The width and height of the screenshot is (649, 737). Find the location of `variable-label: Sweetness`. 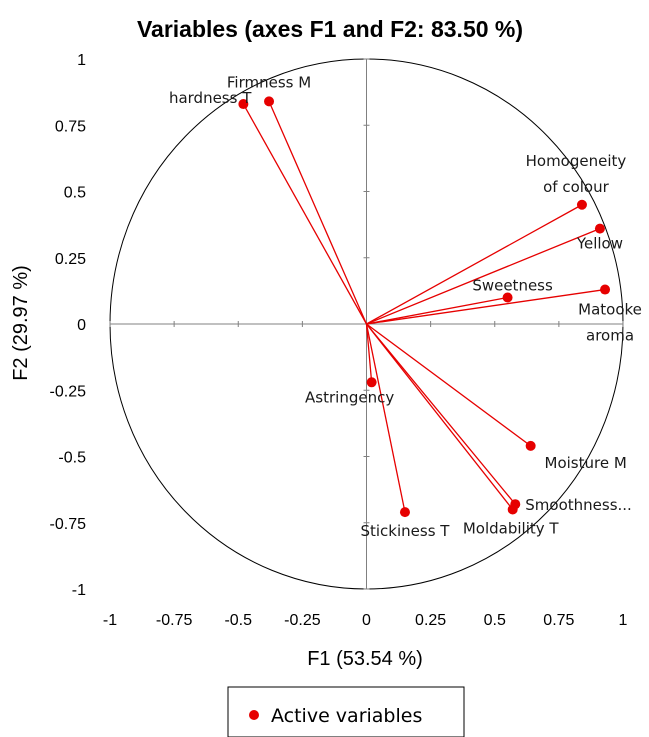

variable-label: Sweetness is located at coordinates (512, 286).